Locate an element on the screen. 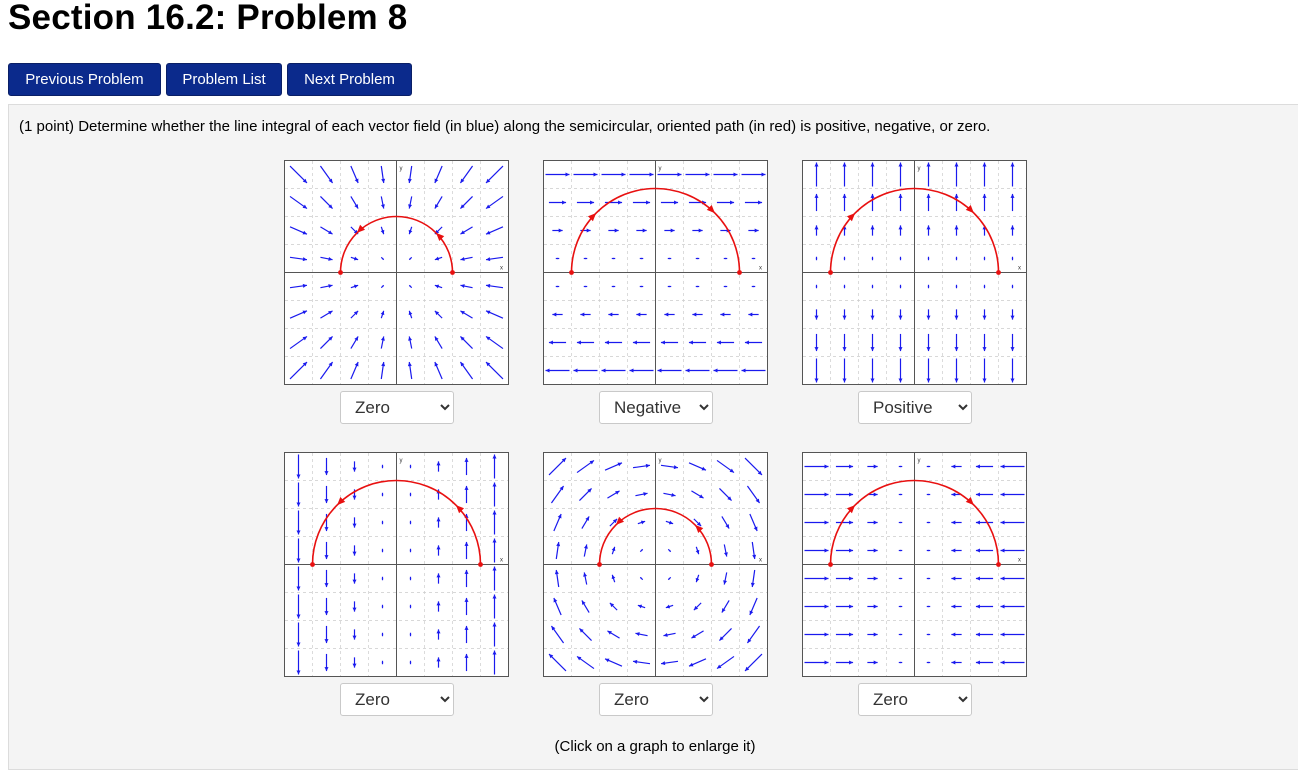 This screenshot has height=772, width=1298. semicircle-path is located at coordinates (396, 244).